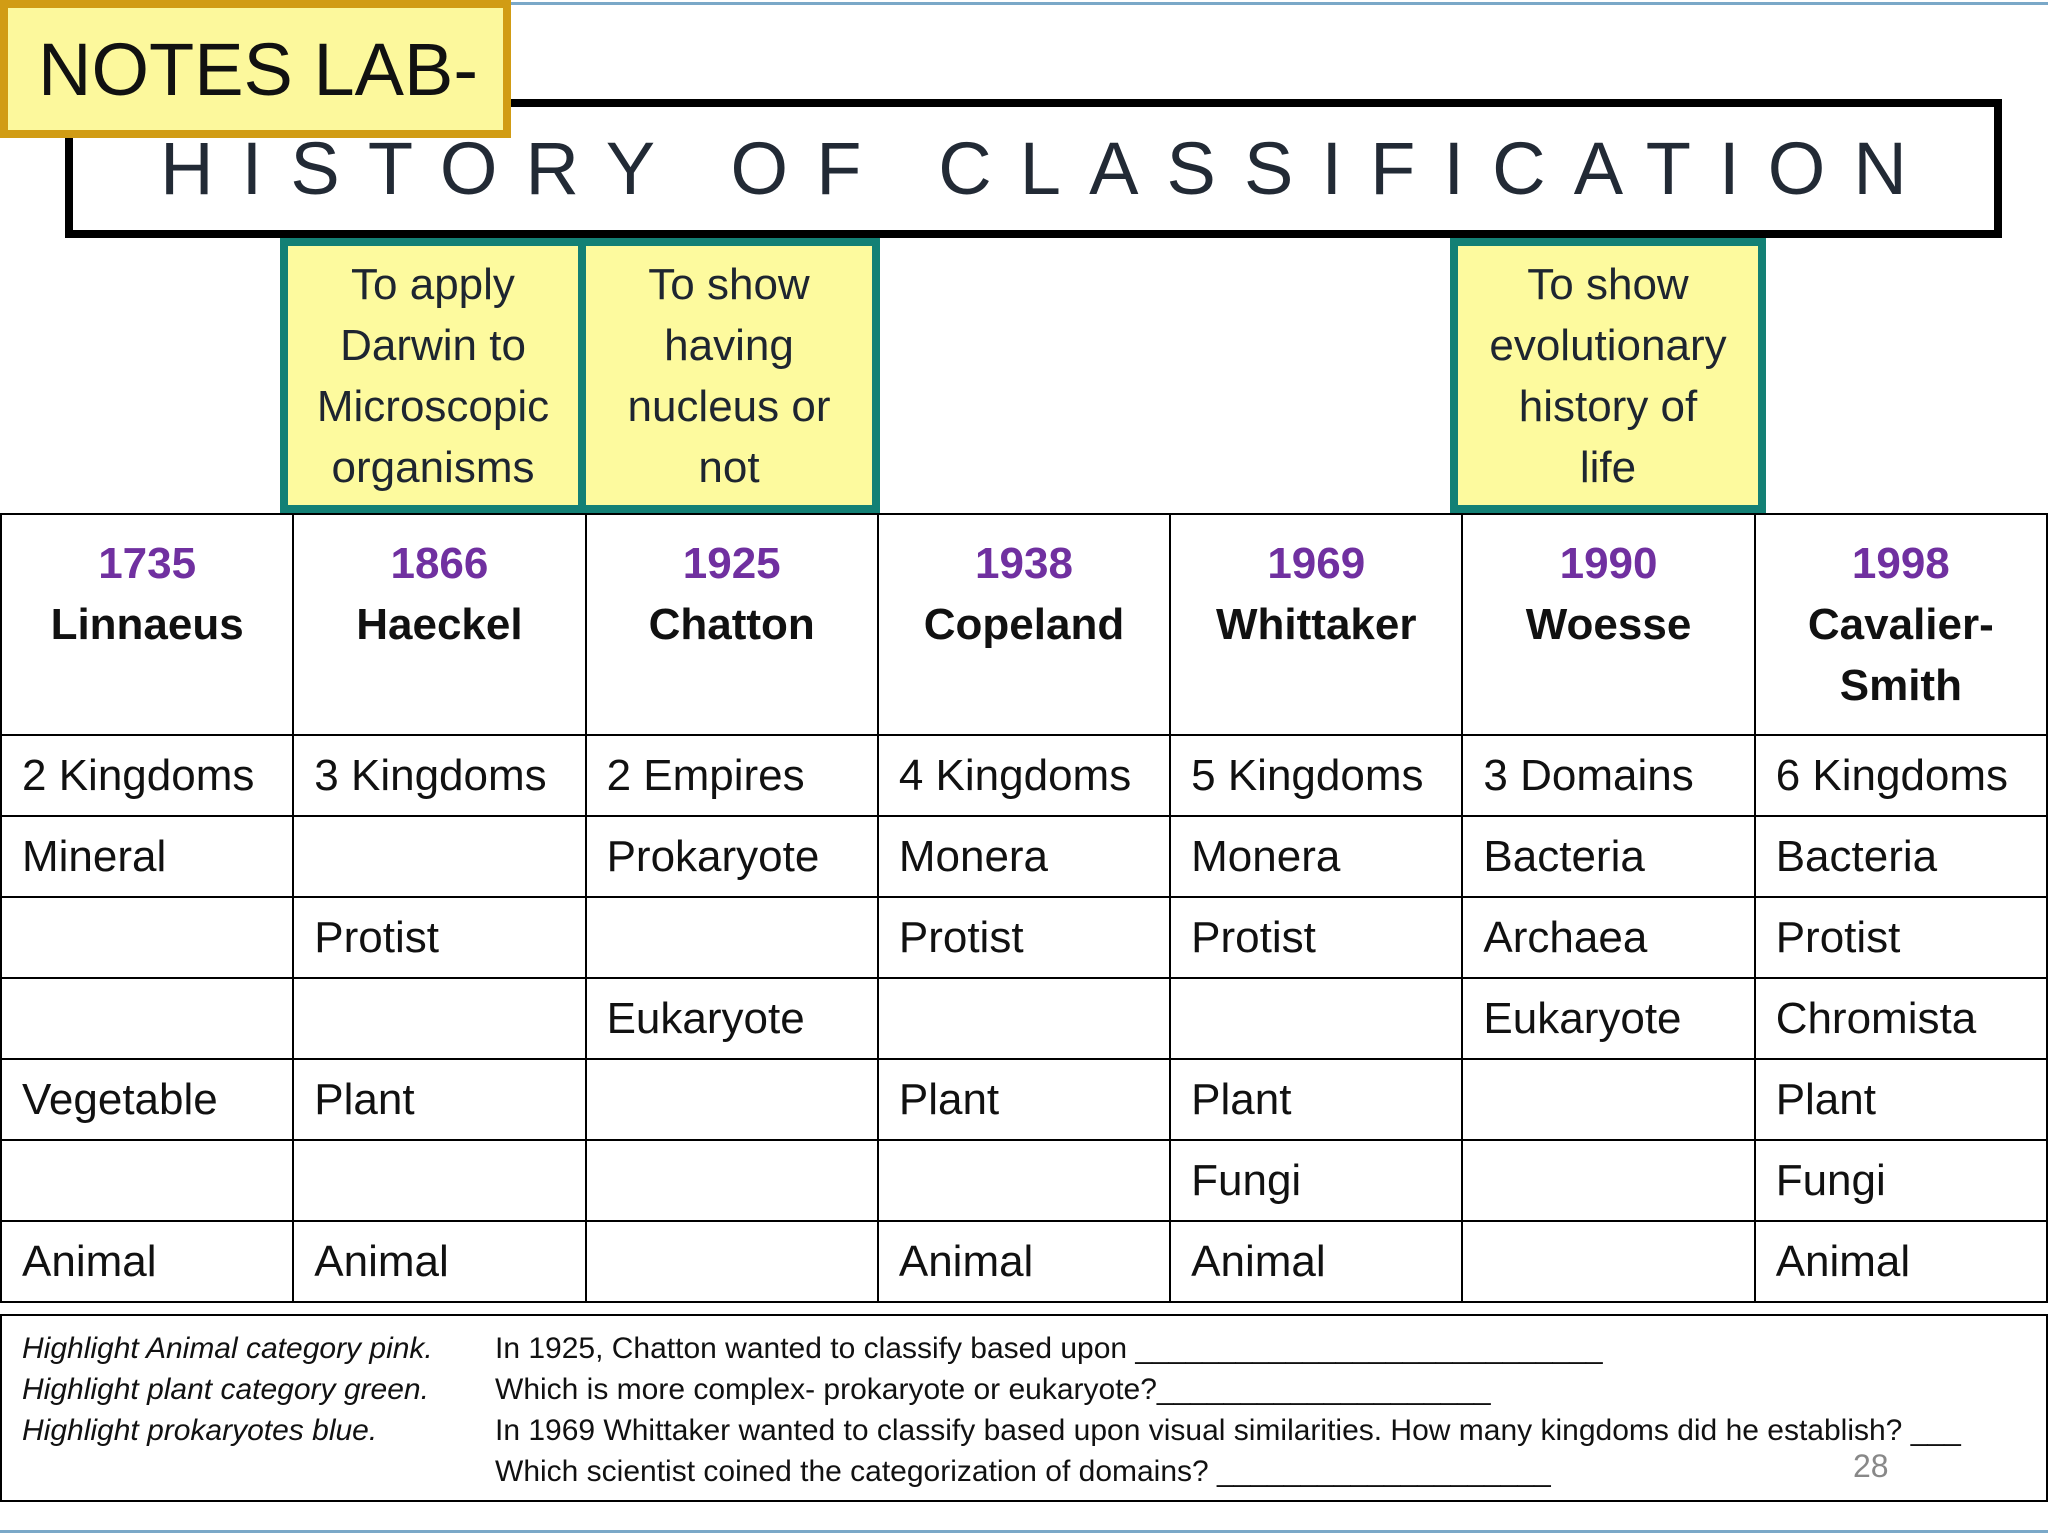 The height and width of the screenshot is (1536, 2048). What do you see at coordinates (1900, 655) in the screenshot?
I see `scientist: Cavalier-Smith` at bounding box center [1900, 655].